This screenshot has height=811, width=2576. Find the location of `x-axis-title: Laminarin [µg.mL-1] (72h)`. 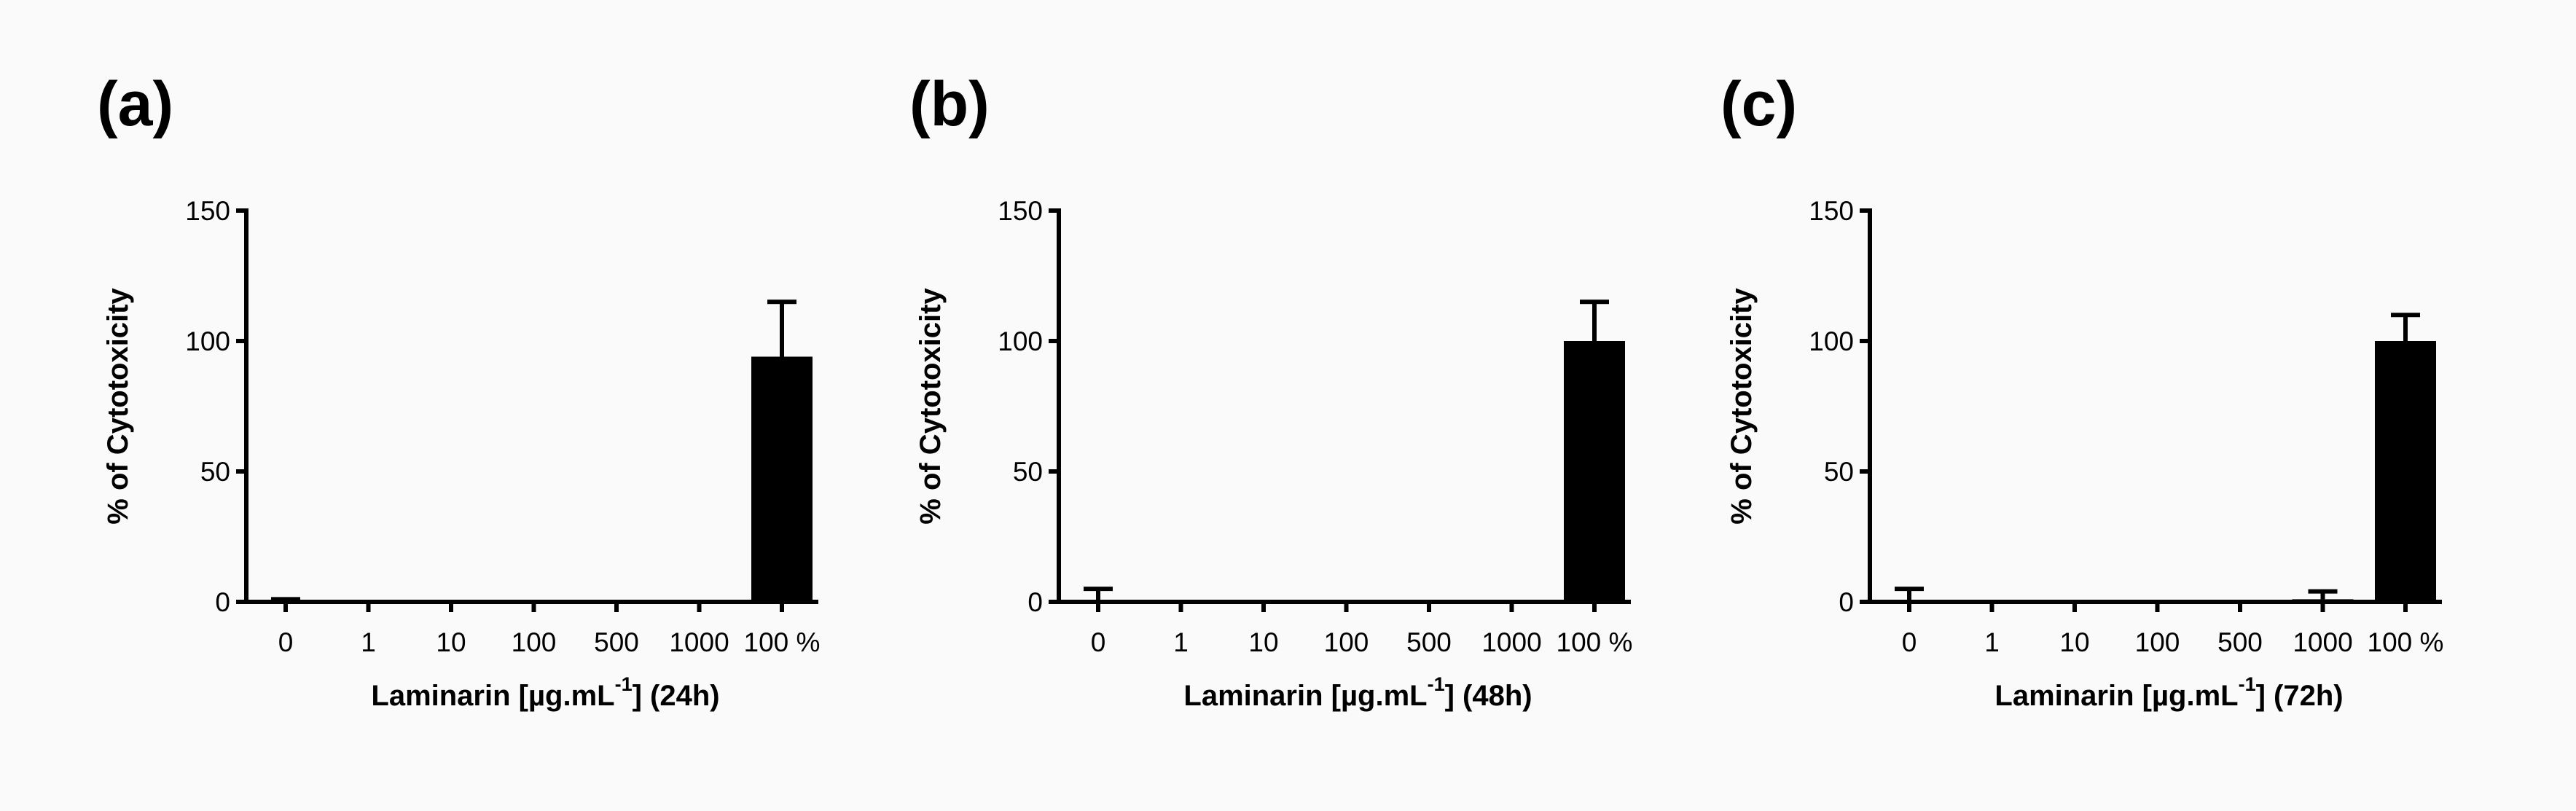

x-axis-title: Laminarin [µg.mL-1] (72h) is located at coordinates (2168, 693).